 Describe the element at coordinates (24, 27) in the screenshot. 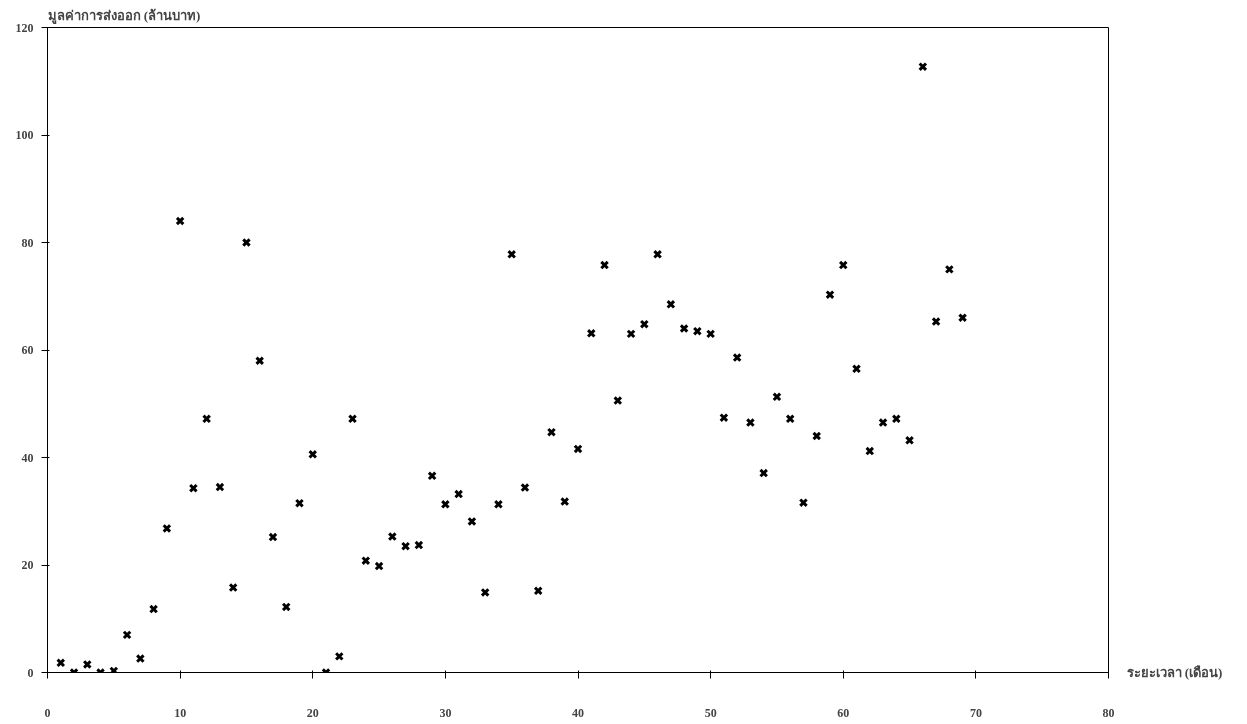

I see `y-tick-label: 120` at that location.